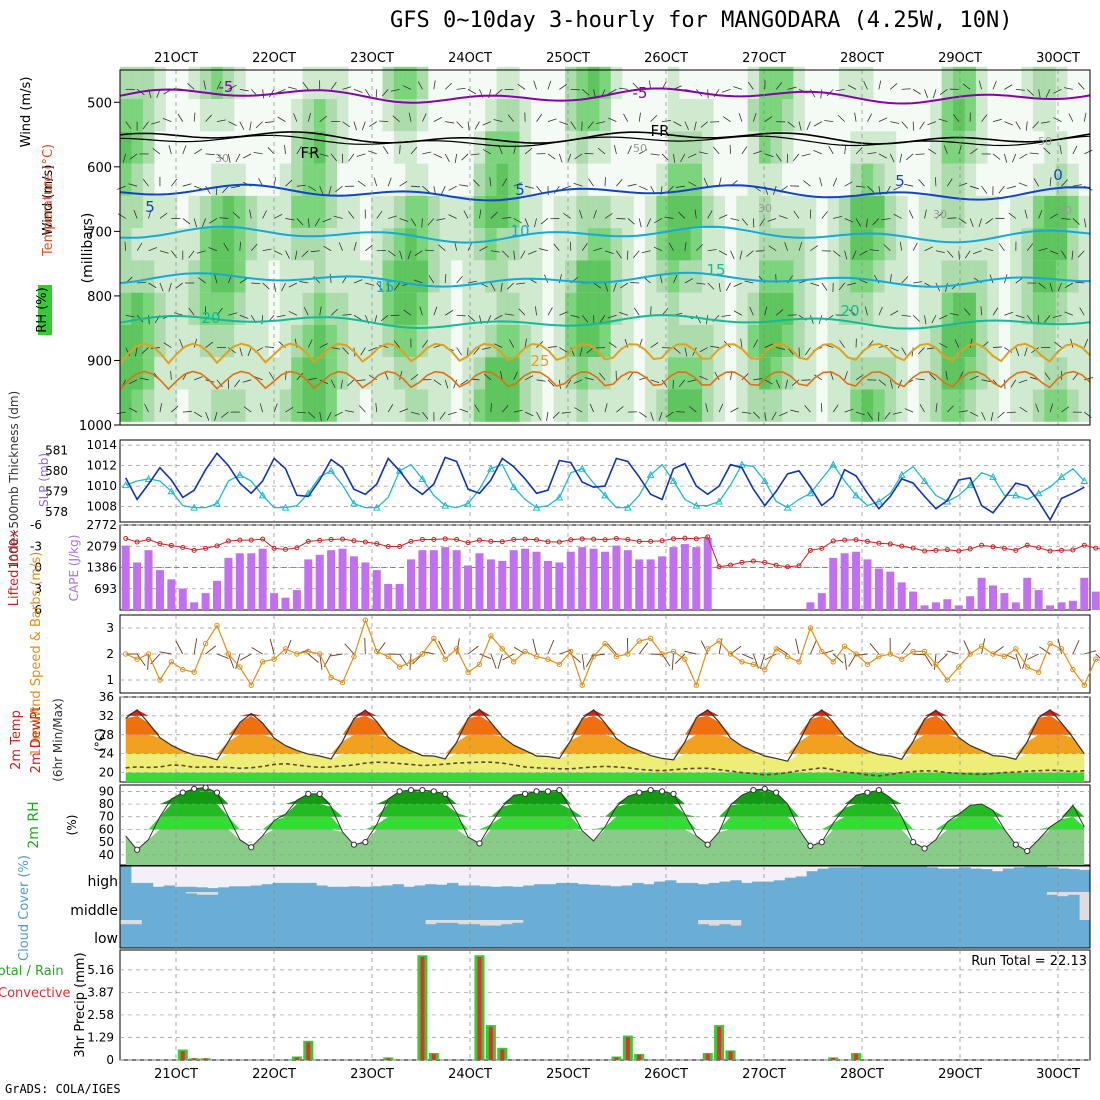 Image resolution: width=1100 pixels, height=1100 pixels. What do you see at coordinates (833, 1058) in the screenshot?
I see `precip-convective-bar` at bounding box center [833, 1058].